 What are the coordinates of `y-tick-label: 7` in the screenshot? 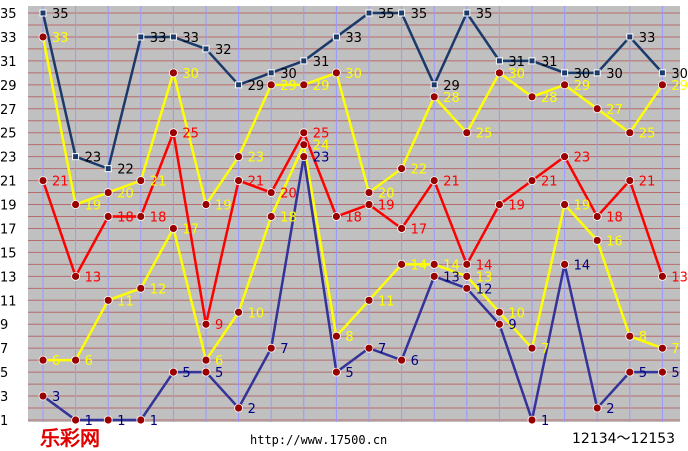 It's located at (4, 349).